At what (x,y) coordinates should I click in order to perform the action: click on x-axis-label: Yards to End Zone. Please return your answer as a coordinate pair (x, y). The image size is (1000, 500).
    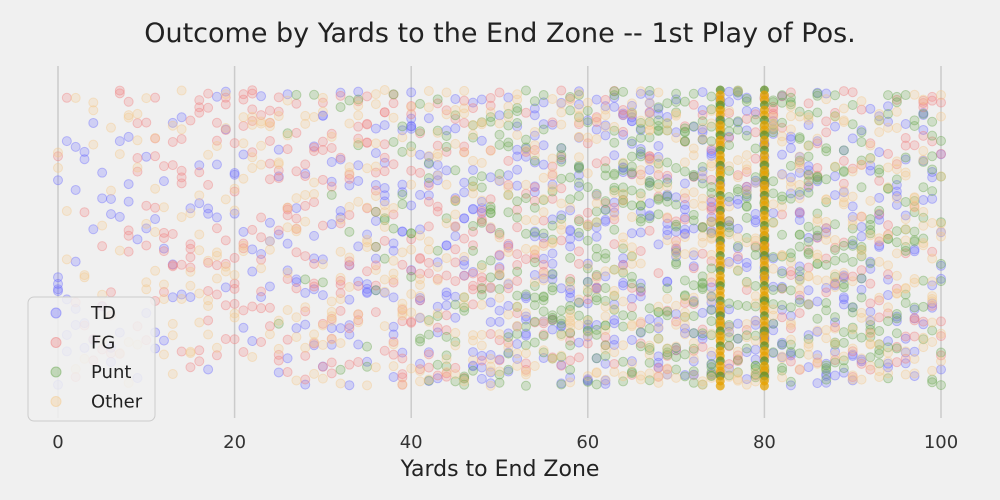
    Looking at the image, I should click on (500, 469).